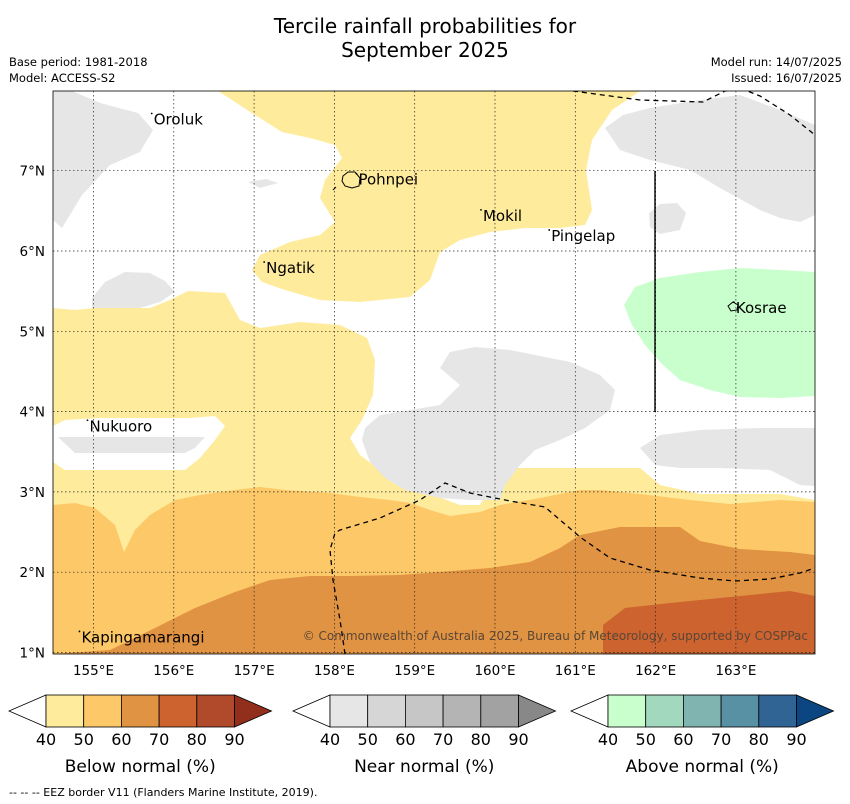  Describe the element at coordinates (254, 671) in the screenshot. I see `x-tick-label: 157°E` at that location.